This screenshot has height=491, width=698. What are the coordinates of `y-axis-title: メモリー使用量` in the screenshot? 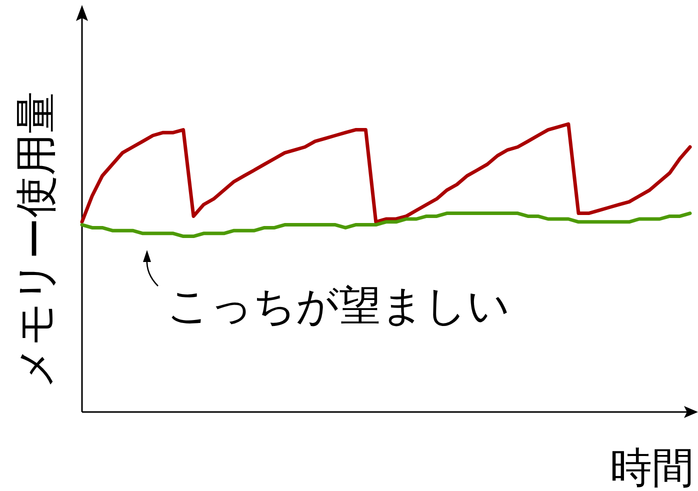 It's located at (35, 240).